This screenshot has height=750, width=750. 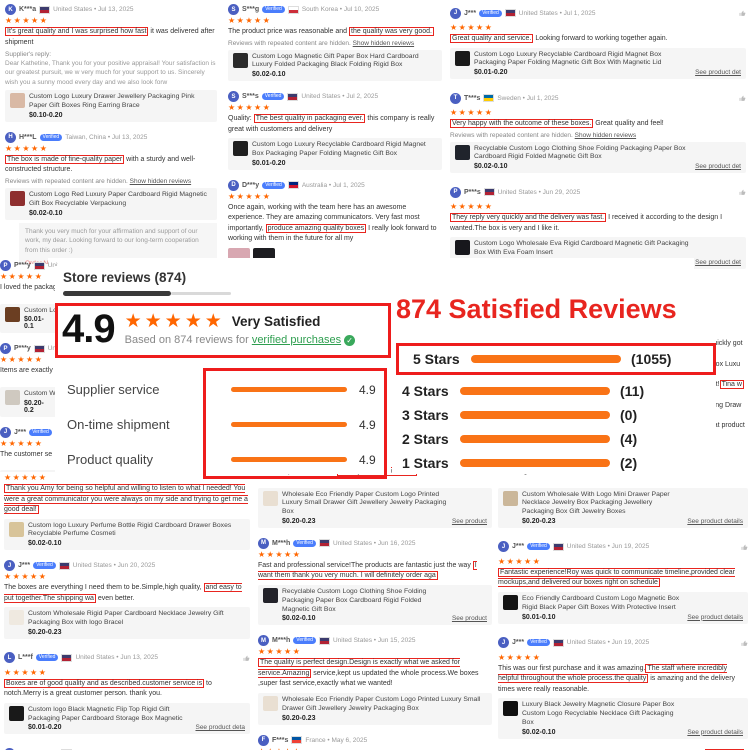 I want to click on review-text: I loved the packagi, so click(x=29, y=288).